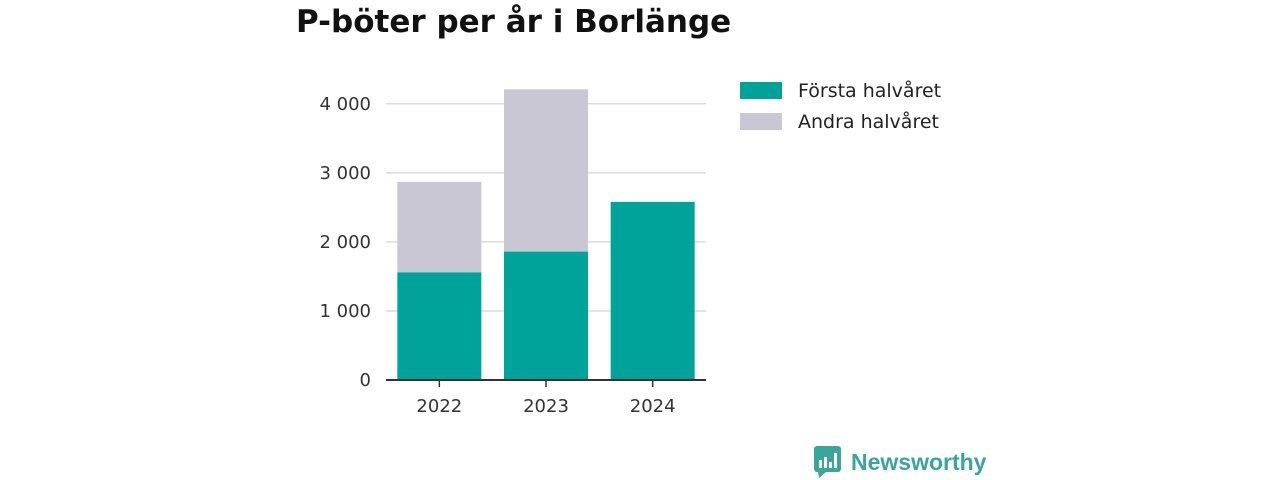 This screenshot has height=480, width=1280. Describe the element at coordinates (761, 121) in the screenshot. I see `legend-swatch-second-half` at that location.